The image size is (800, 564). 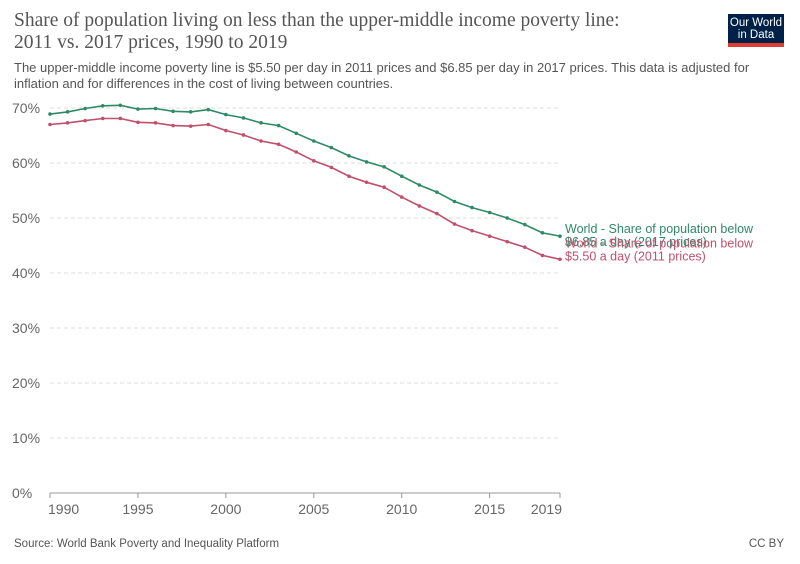 I want to click on logo-line-1: Our World, so click(x=756, y=23).